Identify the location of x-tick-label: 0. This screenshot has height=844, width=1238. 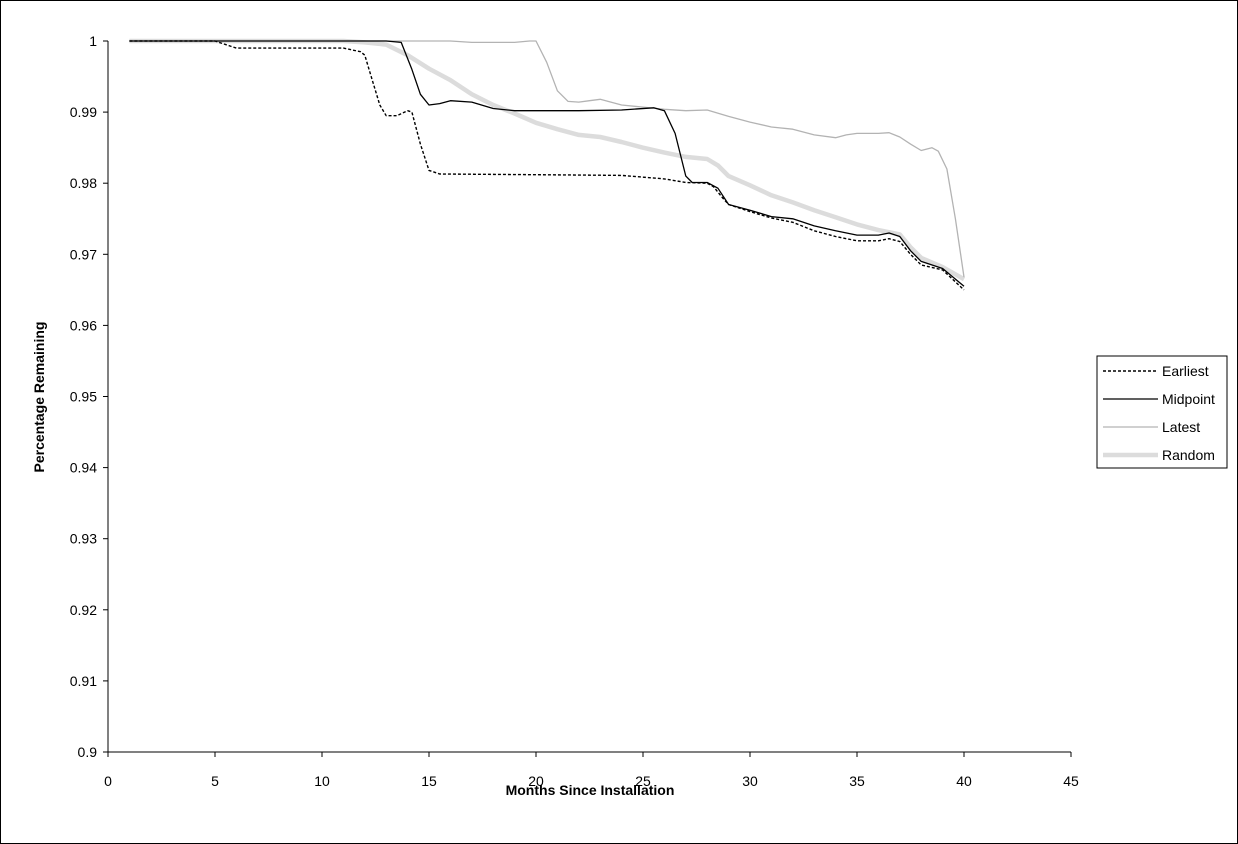
(108, 781).